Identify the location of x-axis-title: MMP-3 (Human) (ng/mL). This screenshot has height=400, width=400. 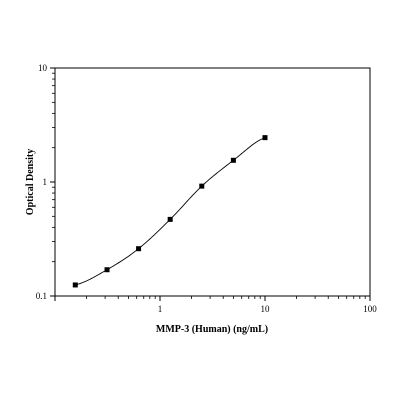
(212, 329).